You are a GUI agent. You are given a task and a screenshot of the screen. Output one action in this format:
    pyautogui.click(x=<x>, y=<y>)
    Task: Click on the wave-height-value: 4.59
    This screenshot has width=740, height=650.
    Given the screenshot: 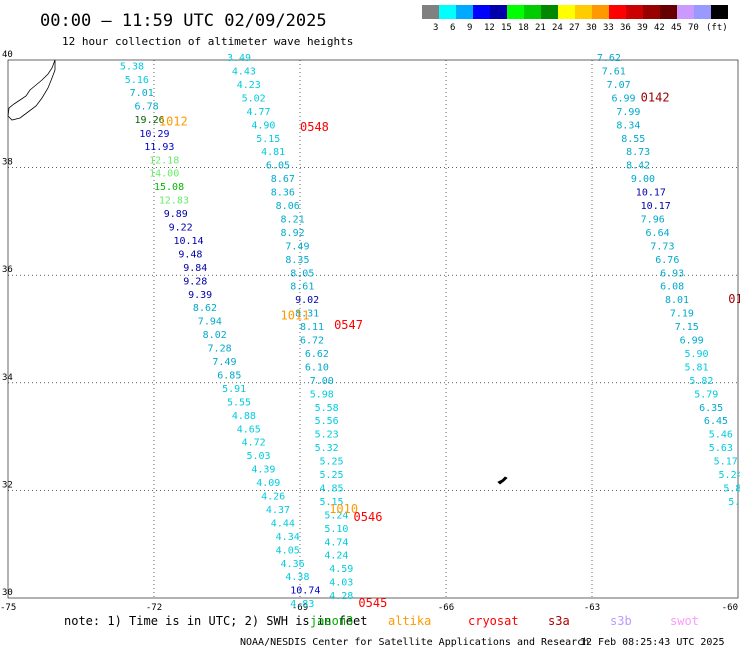 What is the action you would take?
    pyautogui.click(x=341, y=569)
    